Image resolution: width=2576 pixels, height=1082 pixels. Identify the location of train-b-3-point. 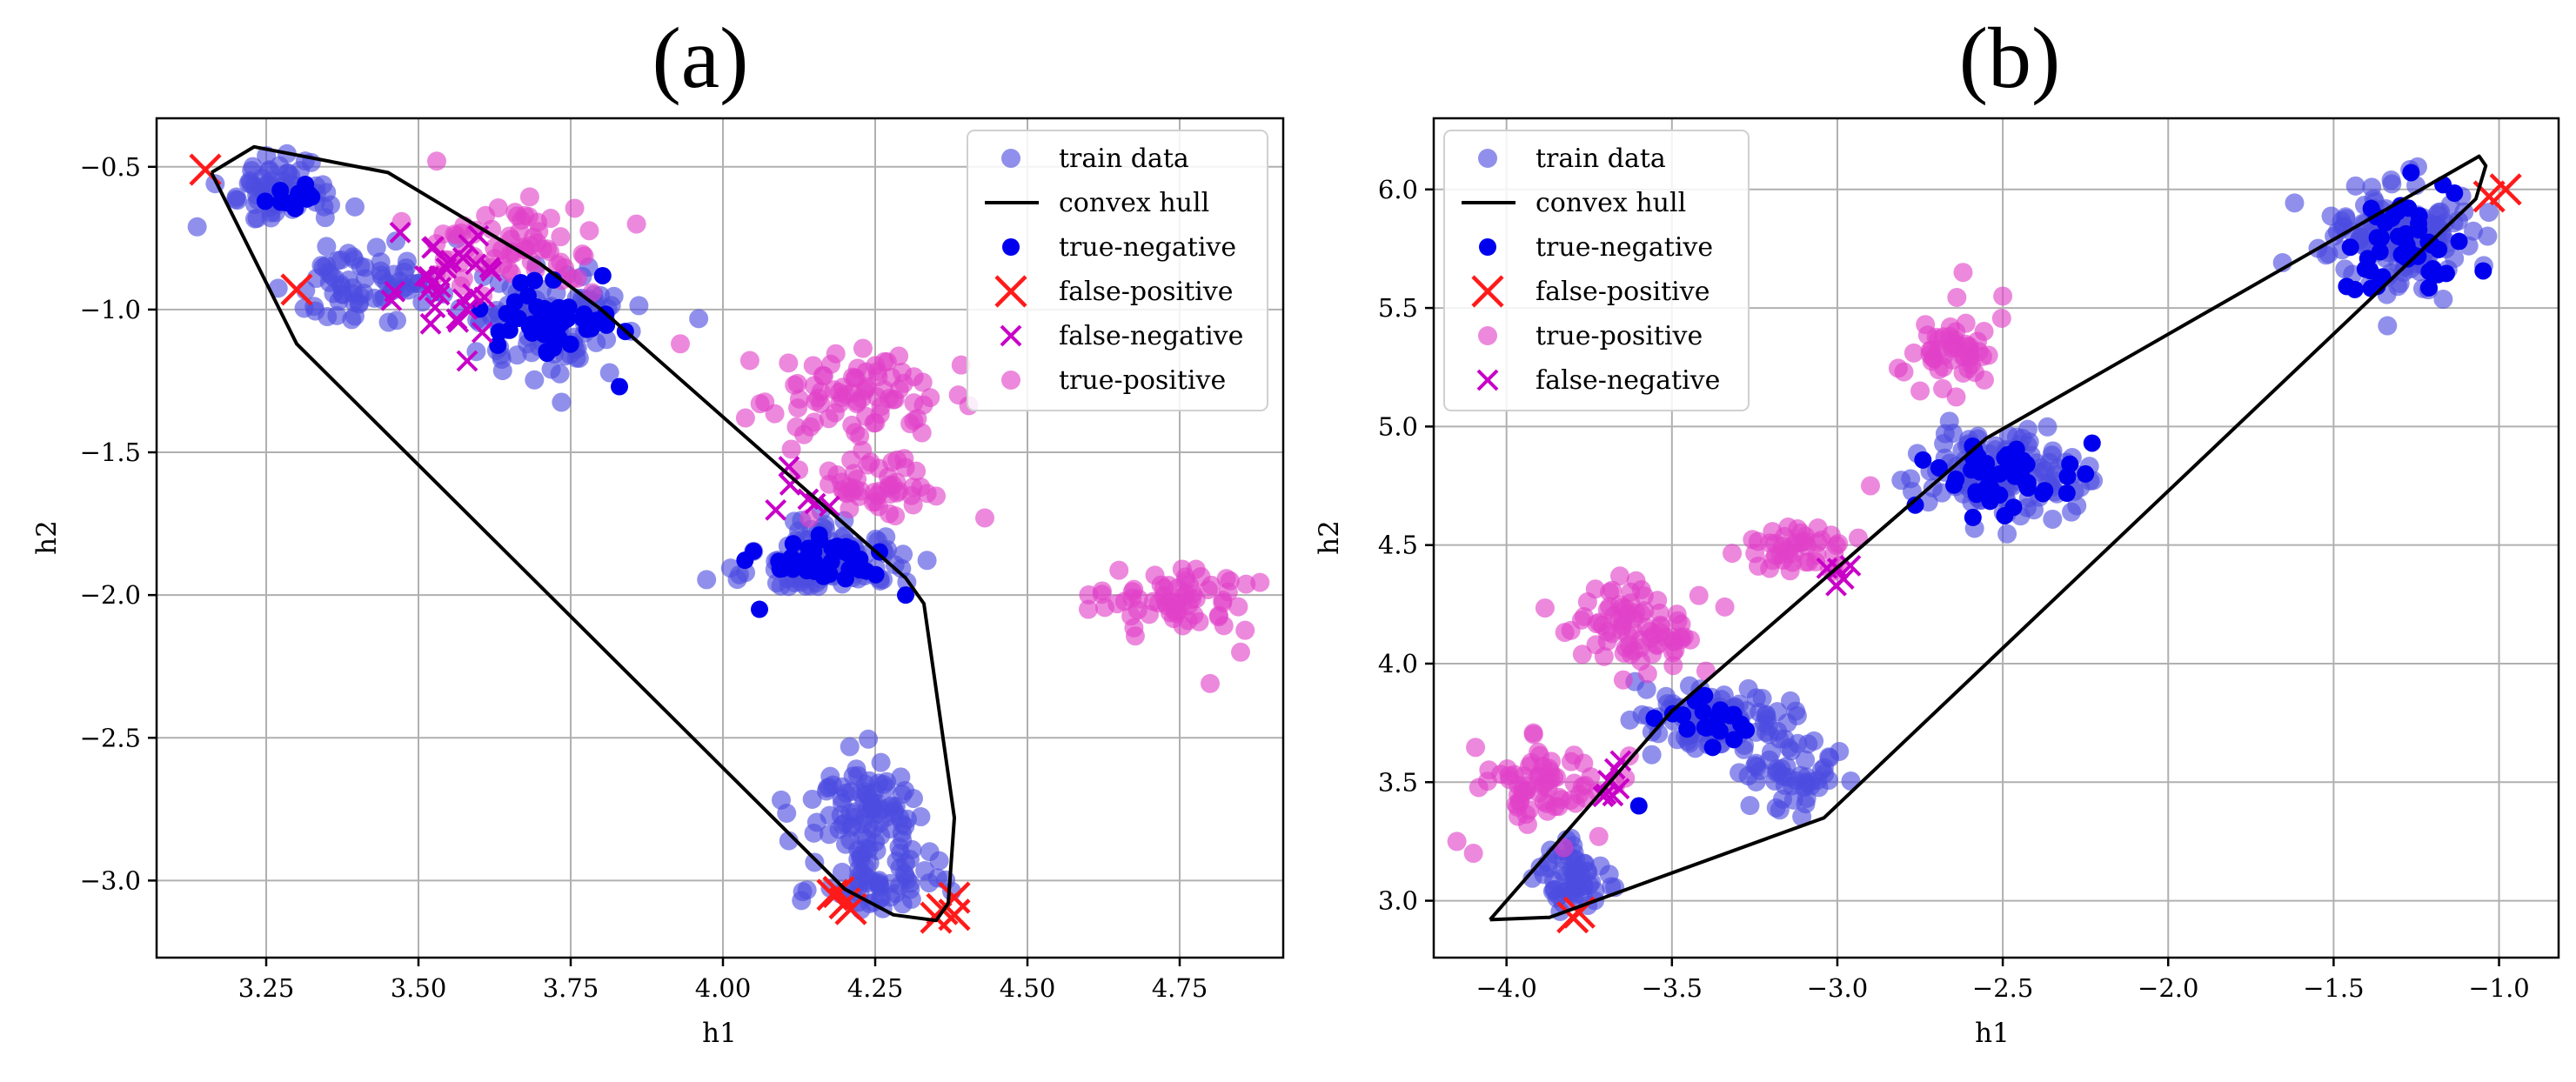
(1796, 781).